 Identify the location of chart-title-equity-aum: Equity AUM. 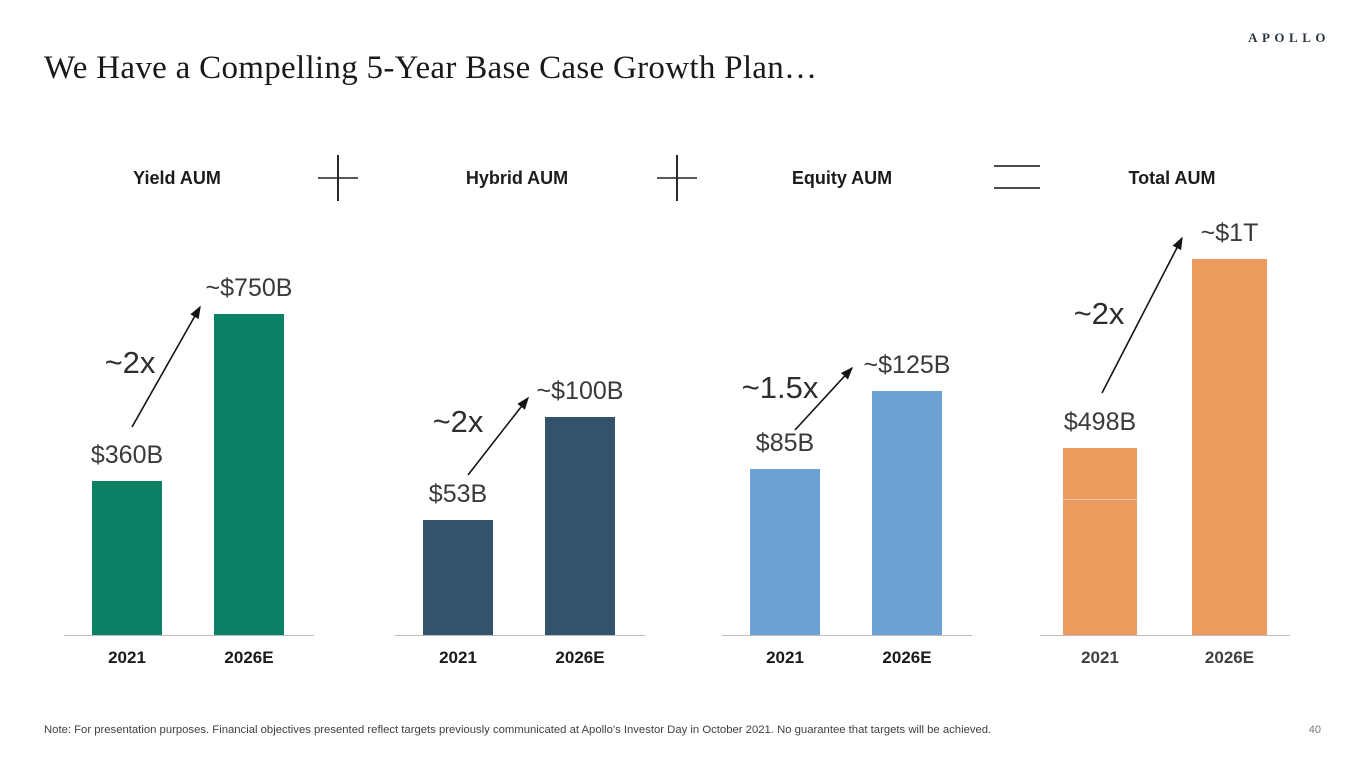
(842, 178).